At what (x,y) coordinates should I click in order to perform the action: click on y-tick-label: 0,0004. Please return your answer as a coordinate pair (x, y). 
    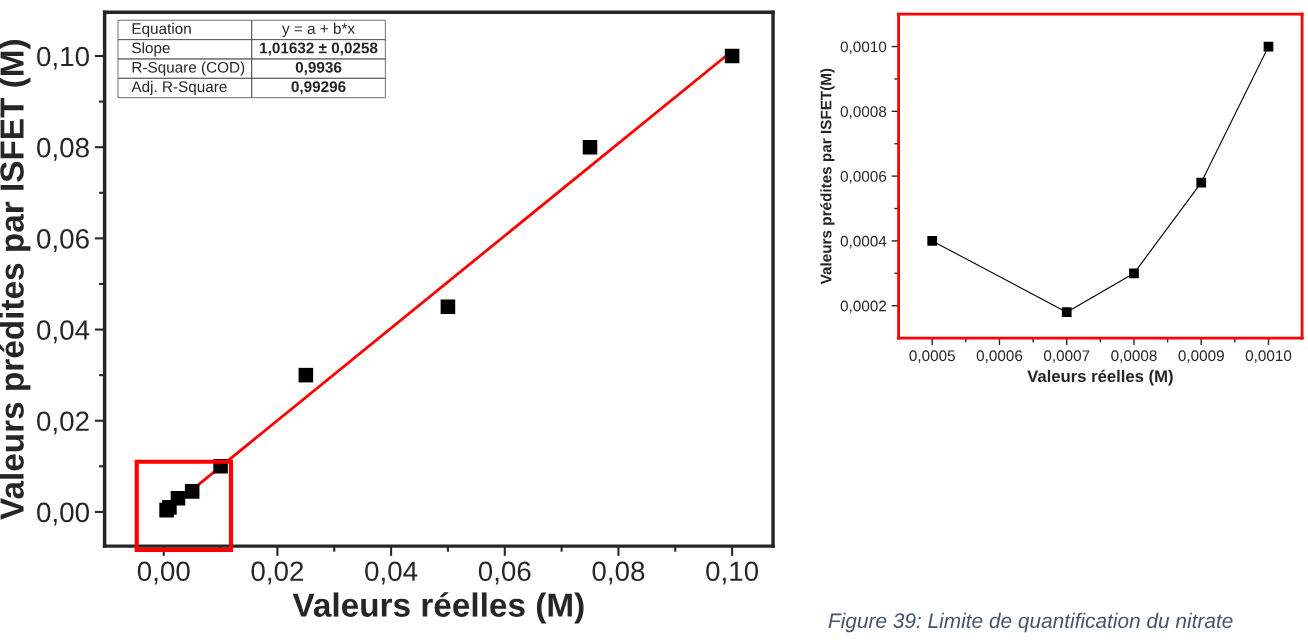
    Looking at the image, I should click on (863, 242).